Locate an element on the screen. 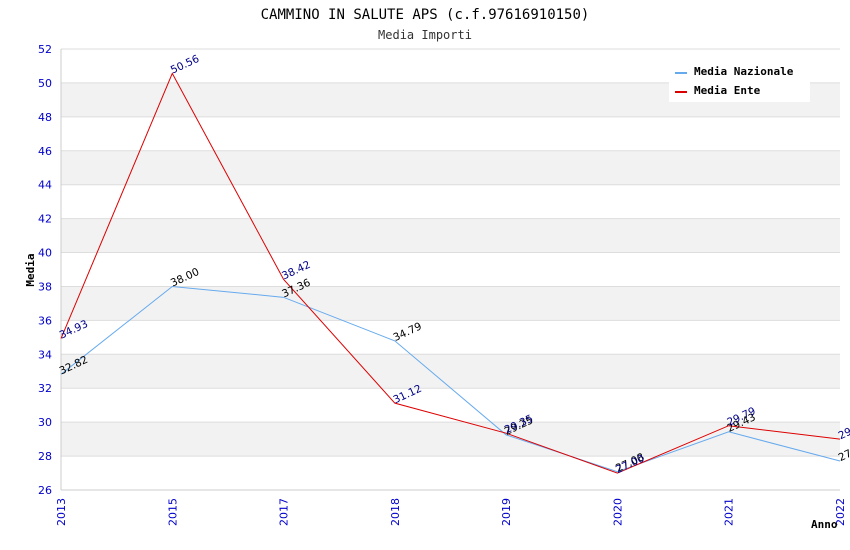 The height and width of the screenshot is (550, 850). x-tick-labels: 2013 2015 2017 2018 2019 2020 2021 2022 is located at coordinates (451, 512).